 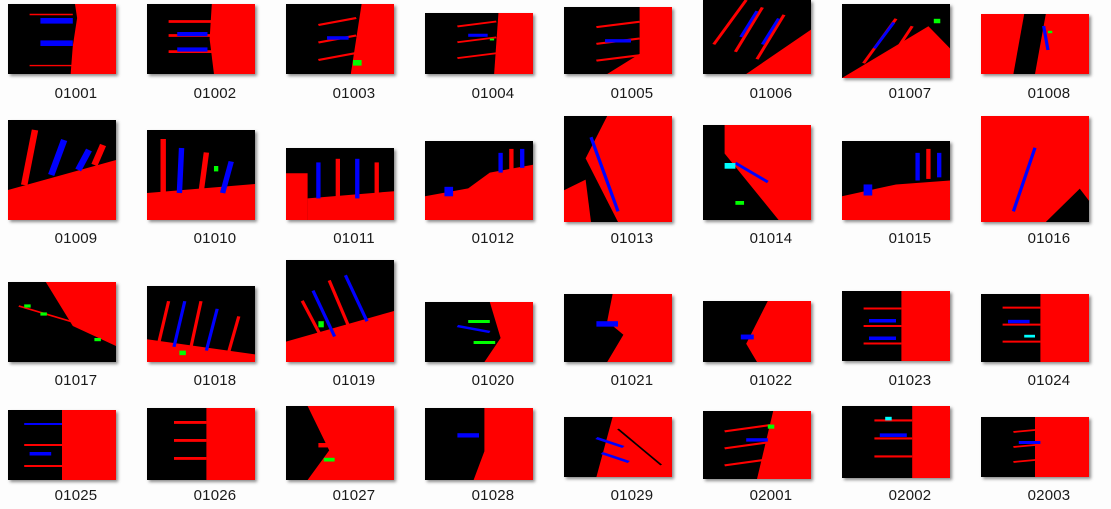 I want to click on file-tile: 02002, so click(x=910, y=457).